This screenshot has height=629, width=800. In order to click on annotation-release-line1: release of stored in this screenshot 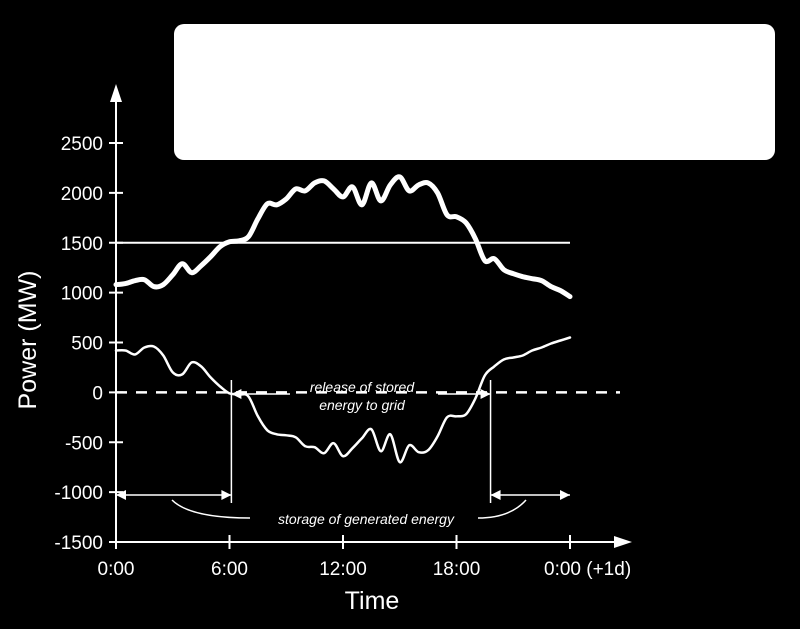, I will do `click(362, 387)`.